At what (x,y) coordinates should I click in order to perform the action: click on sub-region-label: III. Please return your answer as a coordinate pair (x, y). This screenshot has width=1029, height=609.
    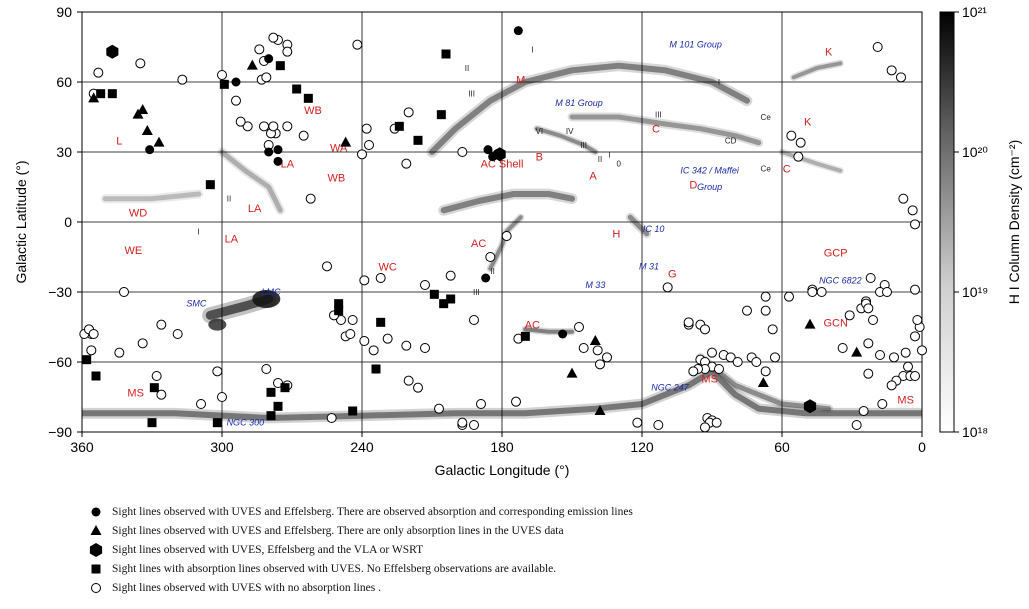
    Looking at the image, I should click on (583, 145).